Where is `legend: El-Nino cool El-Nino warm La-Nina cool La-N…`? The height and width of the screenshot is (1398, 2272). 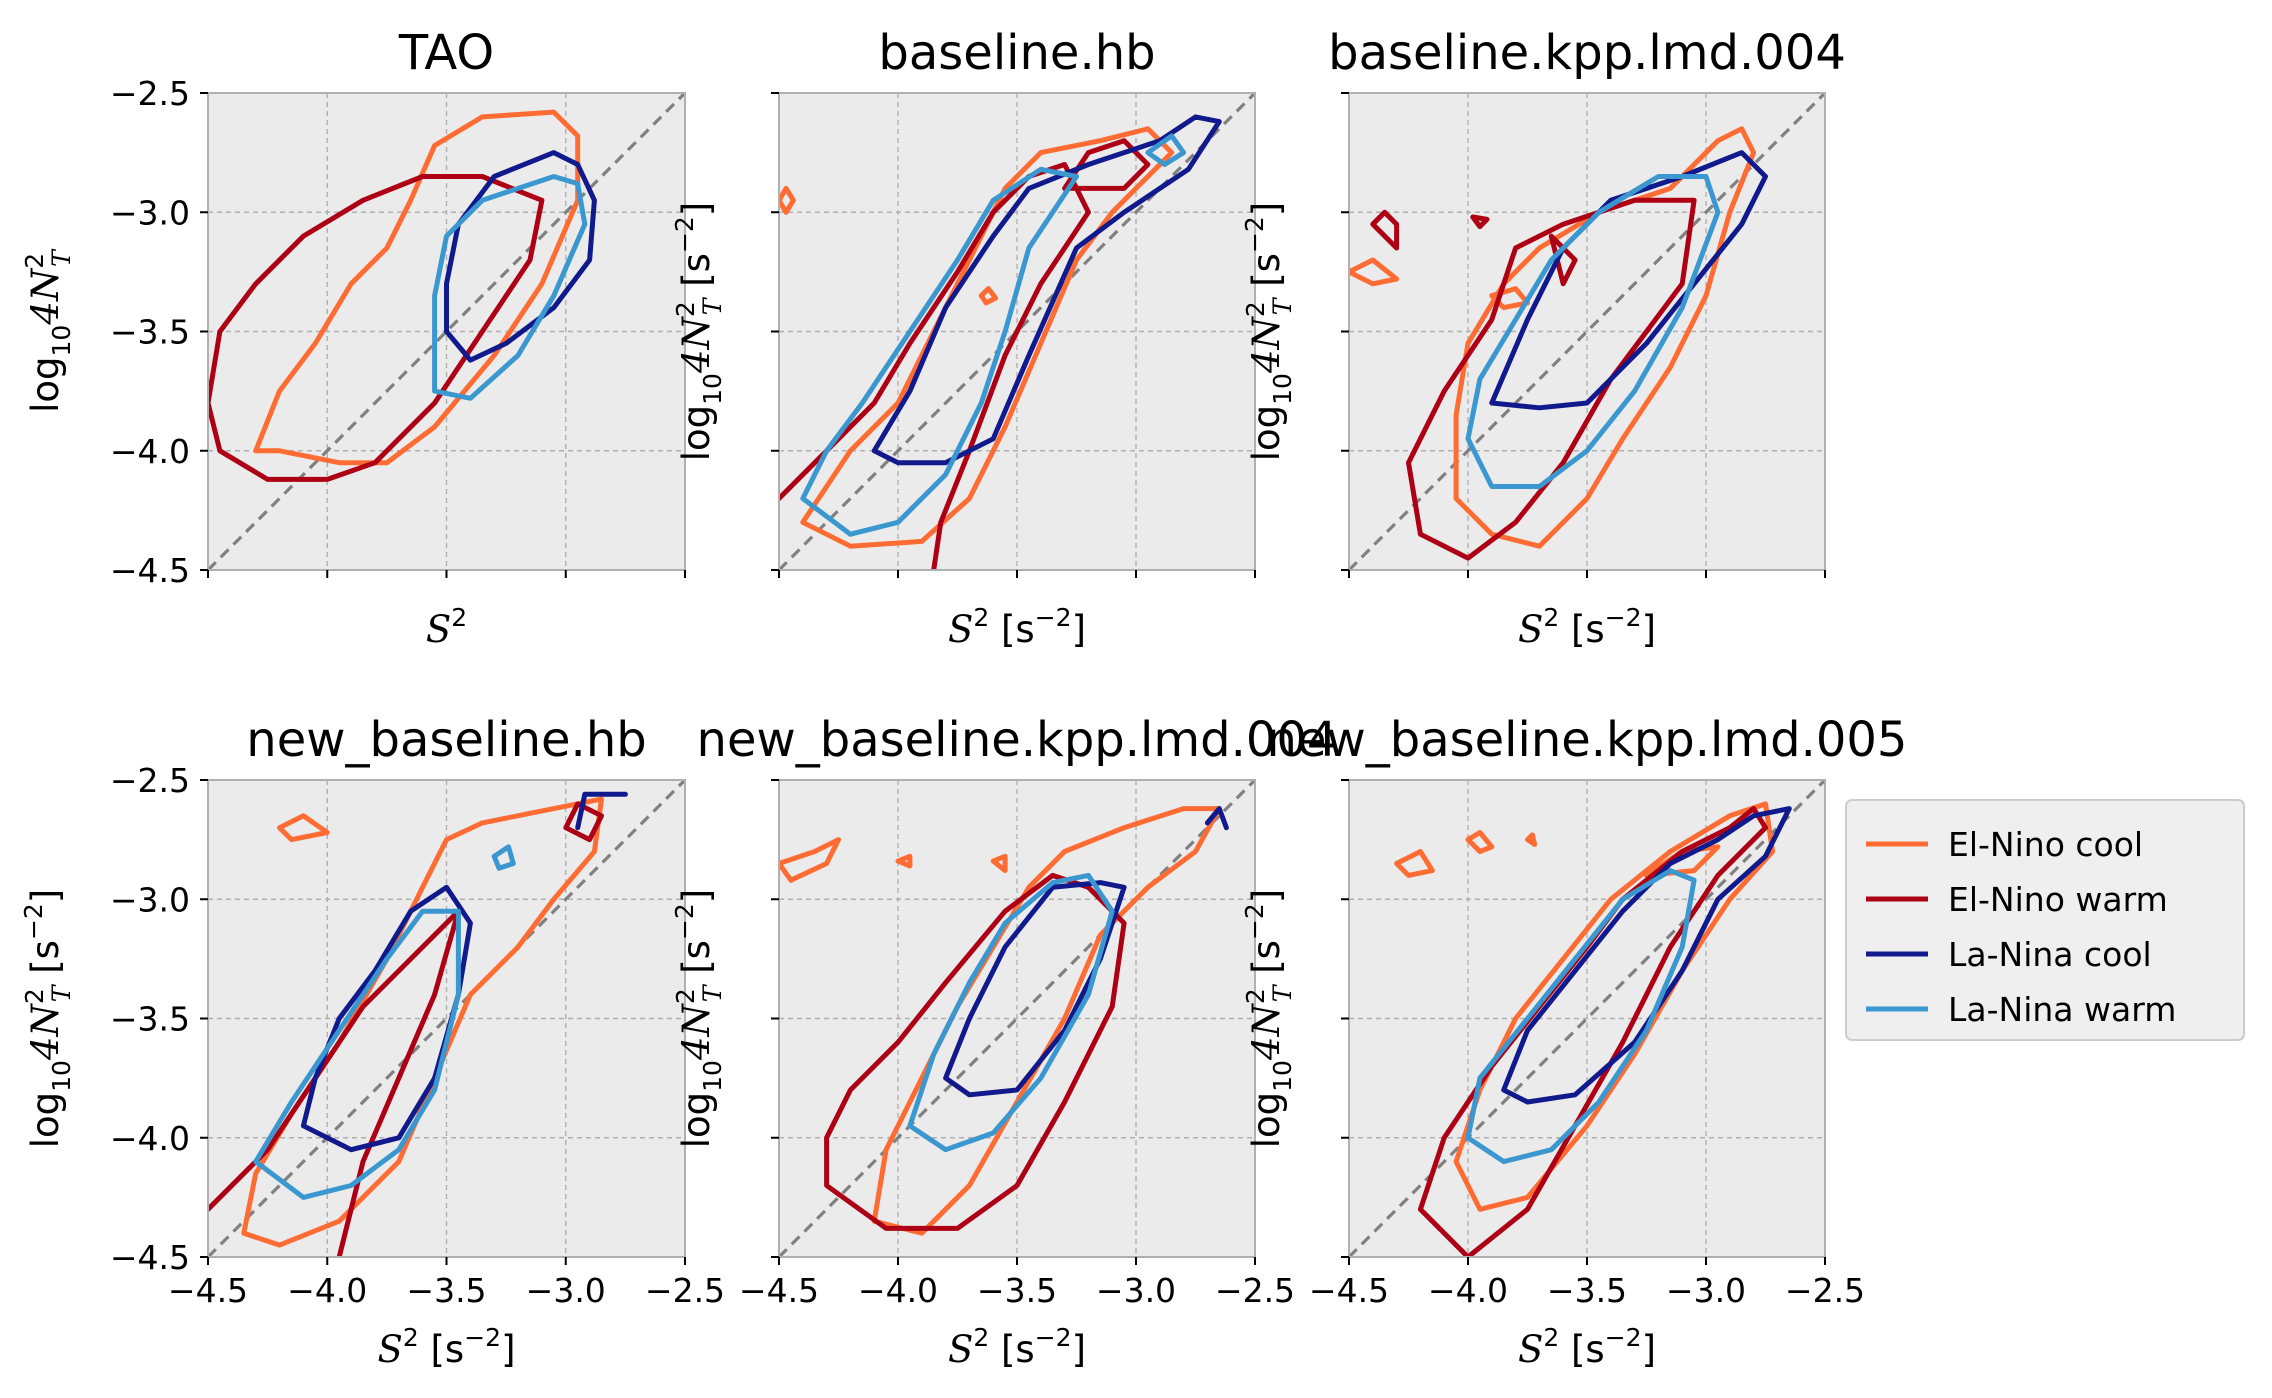 legend: El-Nino cool El-Nino warm La-Nina cool La-N… is located at coordinates (2045, 920).